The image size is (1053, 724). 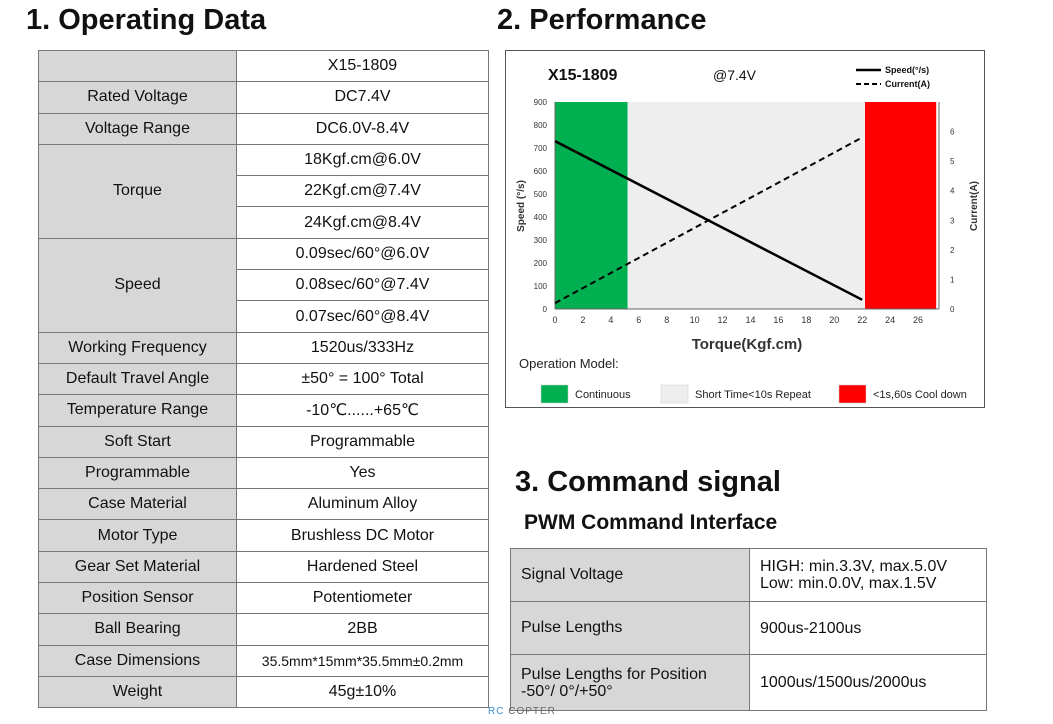 What do you see at coordinates (952, 161) in the screenshot?
I see `y2-tick-label: 5` at bounding box center [952, 161].